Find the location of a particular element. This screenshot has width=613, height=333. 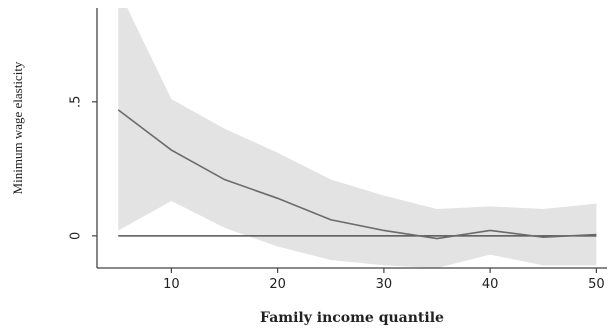

x-tick-label-20: 20 is located at coordinates (277, 284).